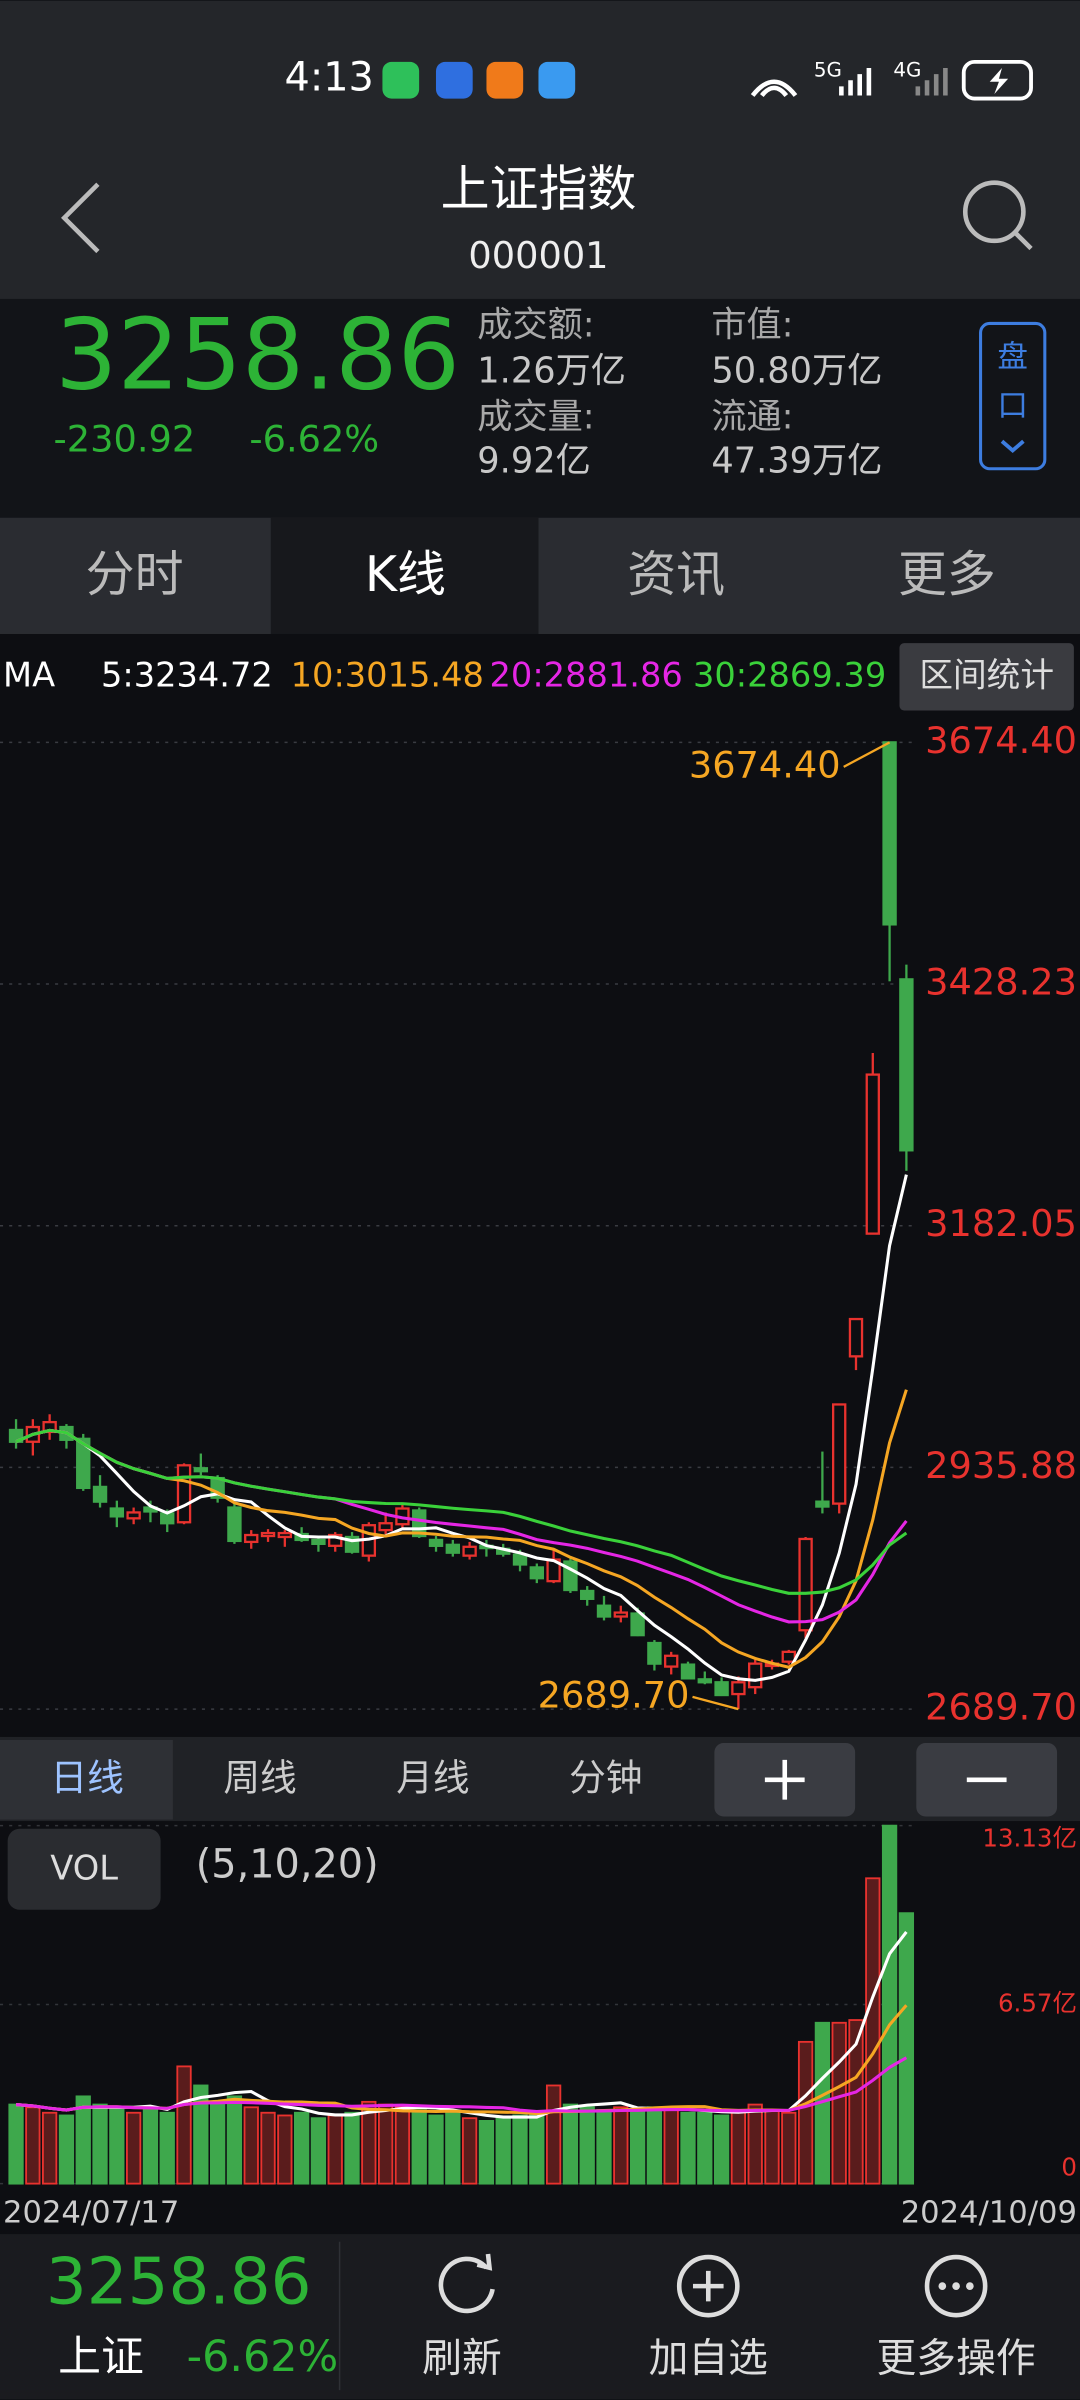 Image resolution: width=1080 pixels, height=2400 pixels. What do you see at coordinates (956, 2318) in the screenshot?
I see `more-button: 更多操作` at bounding box center [956, 2318].